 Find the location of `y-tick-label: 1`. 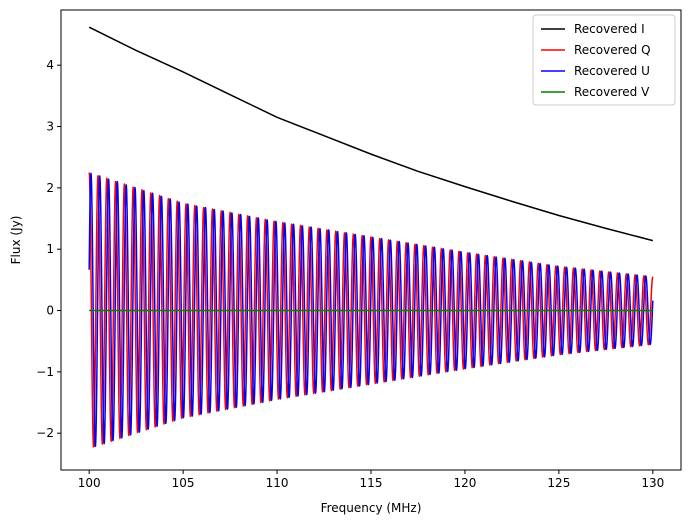

y-tick-label: 1 is located at coordinates (50, 249).